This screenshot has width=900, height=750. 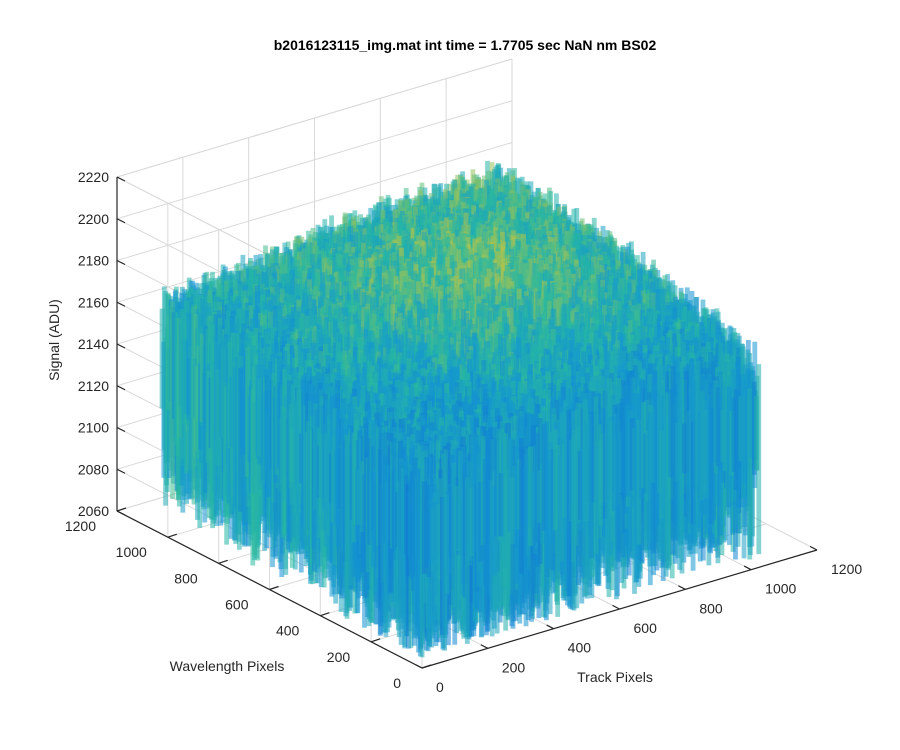 I want to click on box-edge, so click(x=314, y=118).